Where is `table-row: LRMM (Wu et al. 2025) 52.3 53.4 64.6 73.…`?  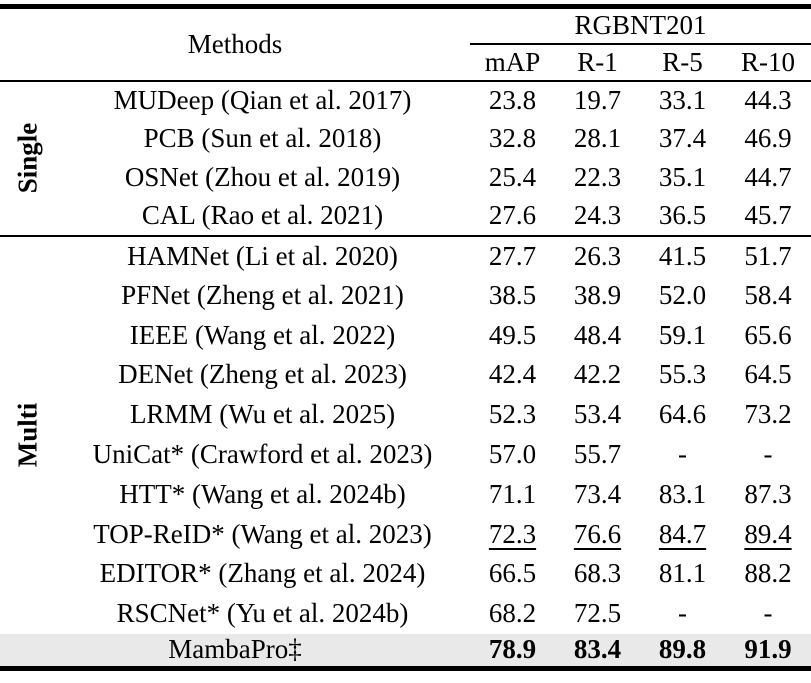 table-row: LRMM (Wu et al. 2025) 52.3 53.4 64.6 73.… is located at coordinates (405, 415).